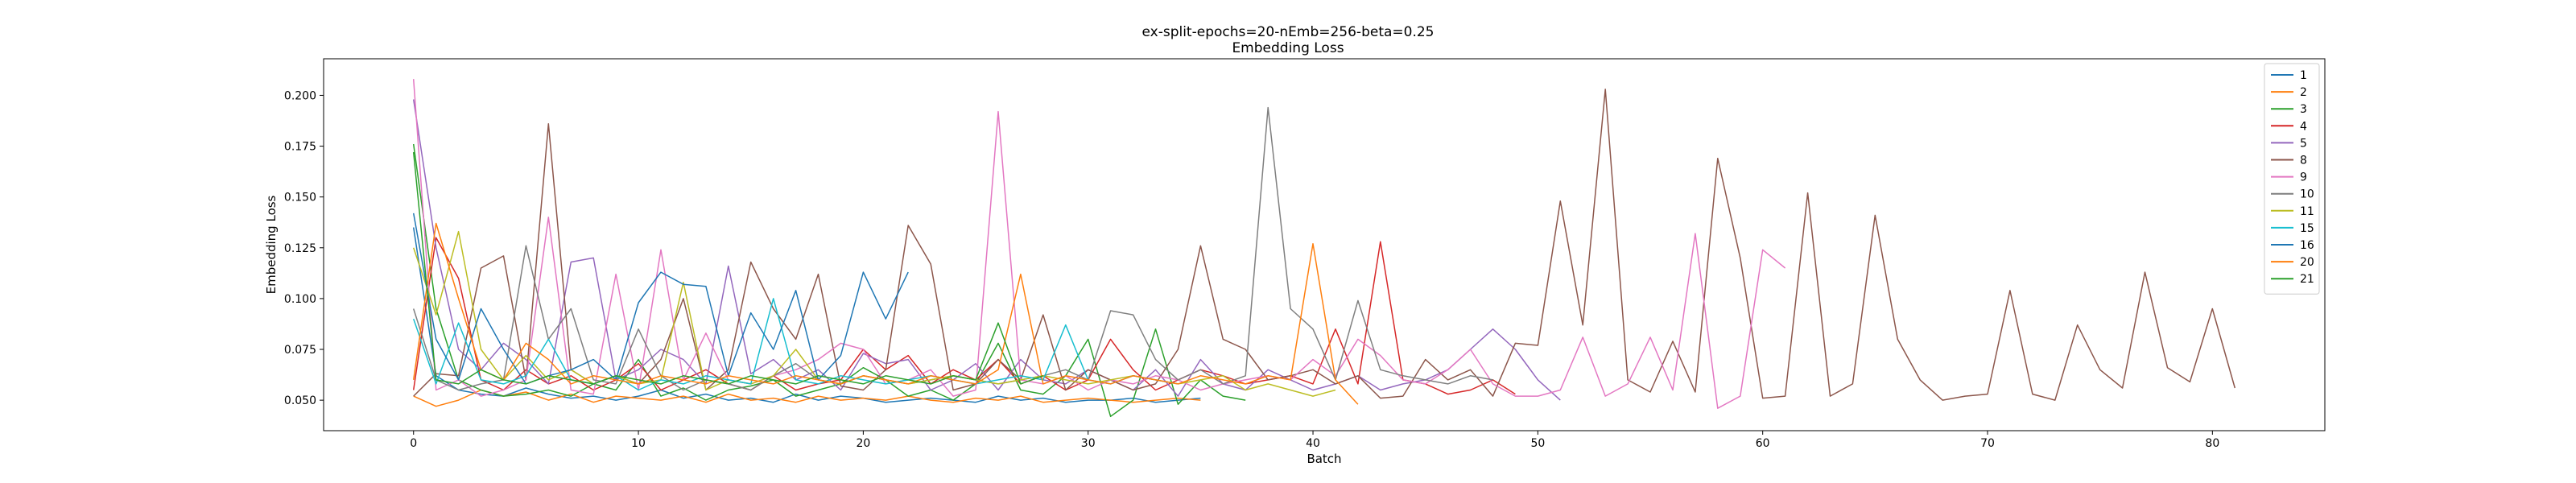  What do you see at coordinates (1987, 443) in the screenshot?
I see `x-tick-label: 70` at bounding box center [1987, 443].